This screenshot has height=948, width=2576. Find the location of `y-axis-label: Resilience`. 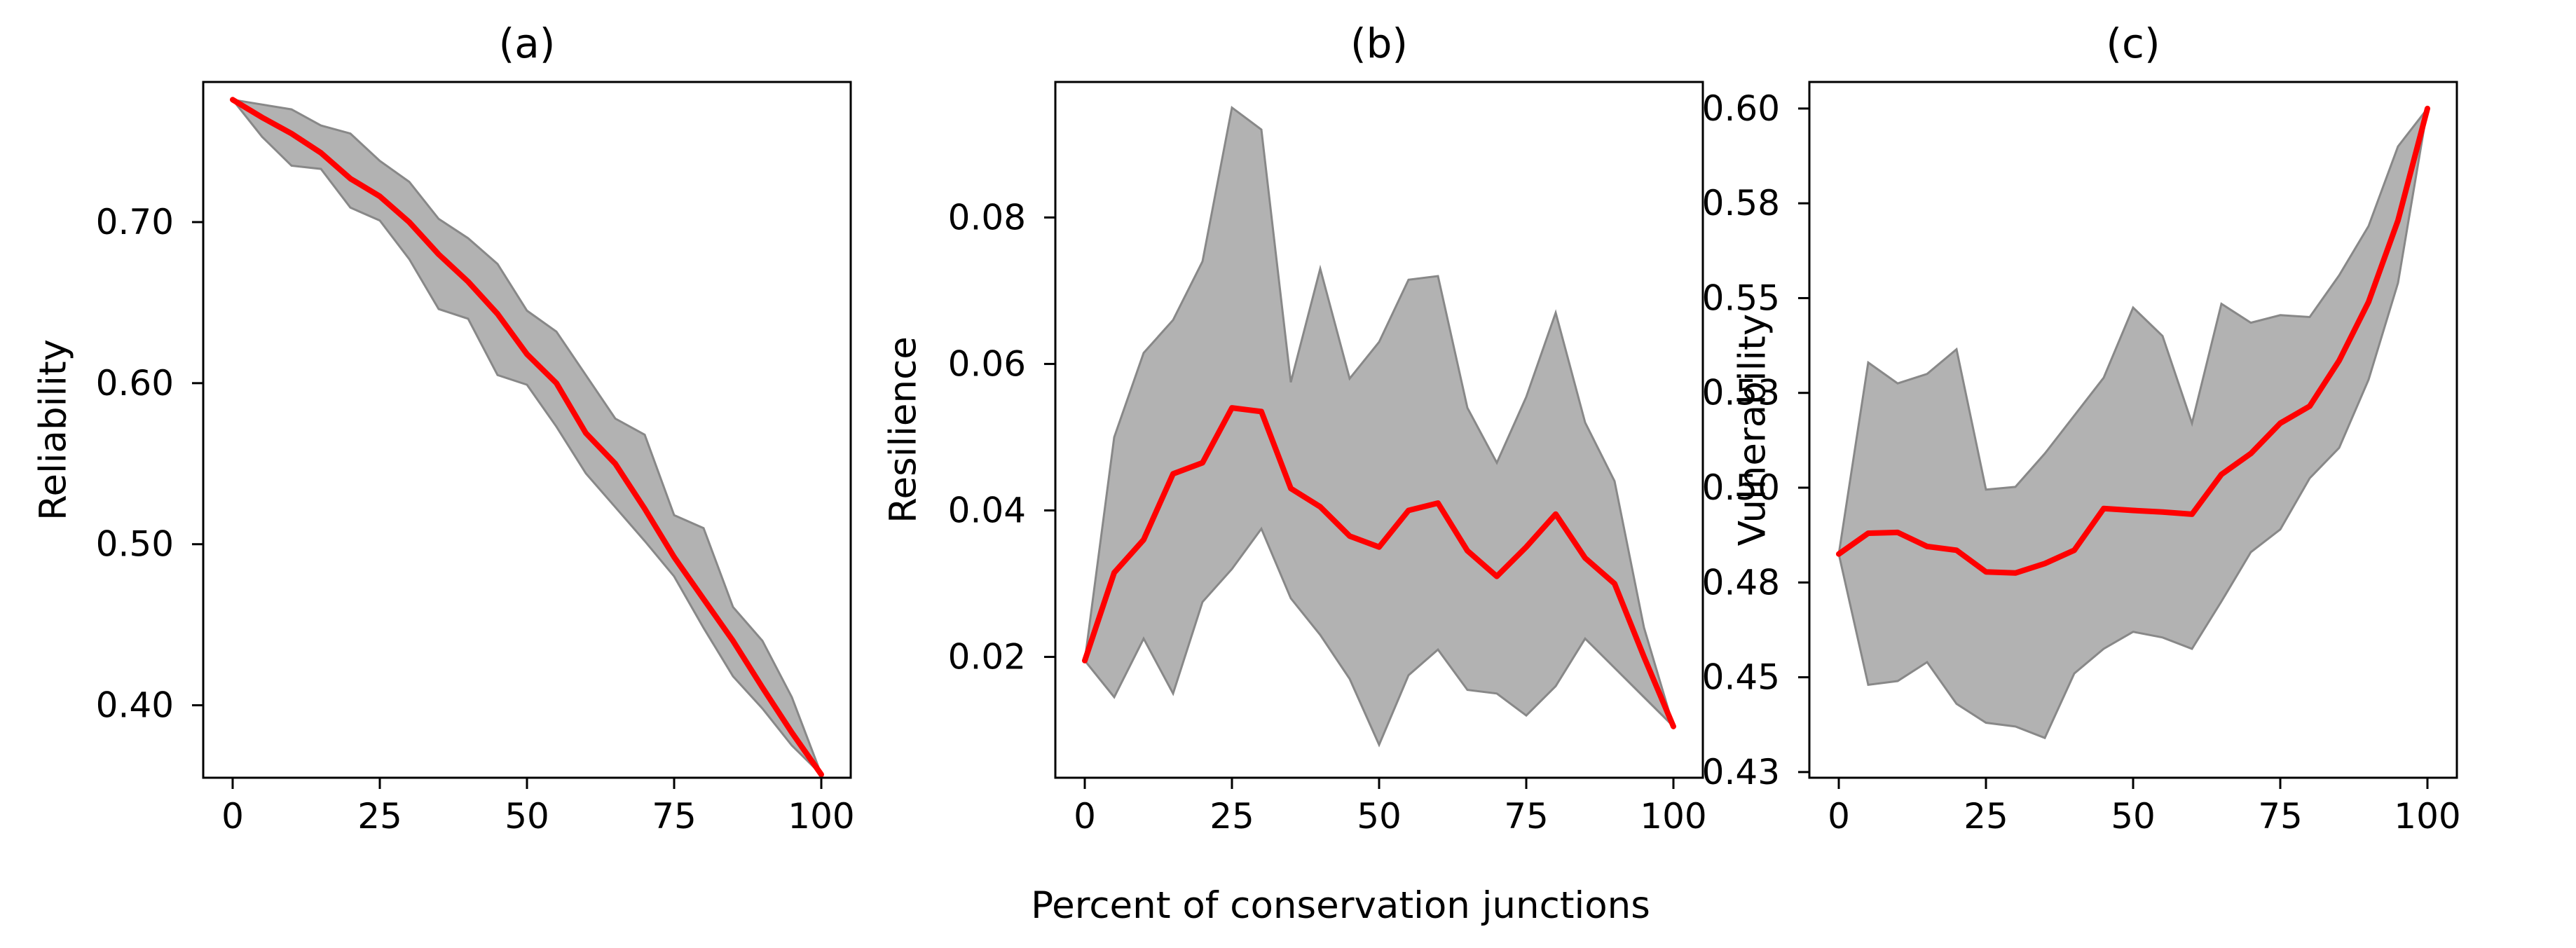

y-axis-label: Resilience is located at coordinates (904, 429).